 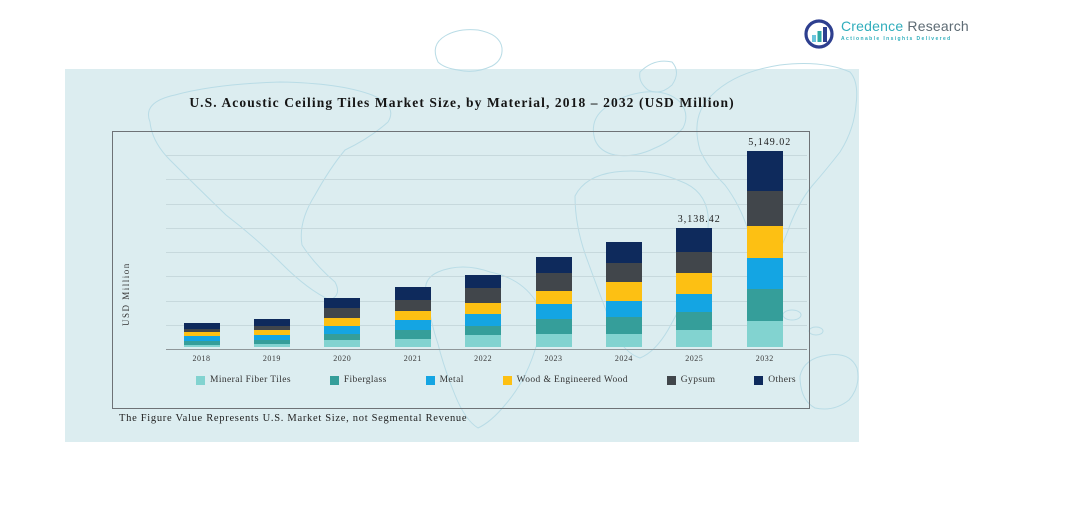 What do you see at coordinates (243, 380) in the screenshot?
I see `legend-item: Mineral Fiber Tiles` at bounding box center [243, 380].